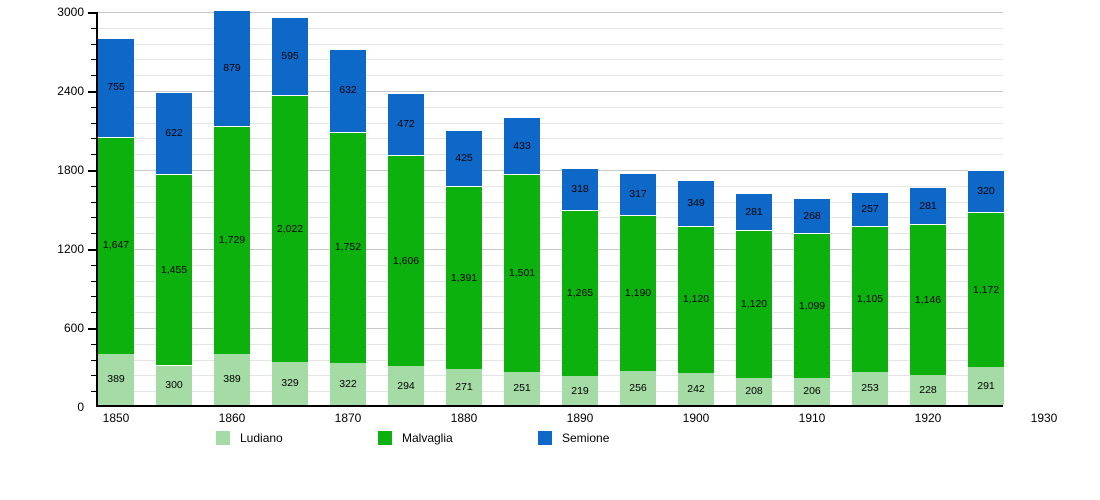  What do you see at coordinates (348, 418) in the screenshot?
I see `x-axis-label: 1870` at bounding box center [348, 418].